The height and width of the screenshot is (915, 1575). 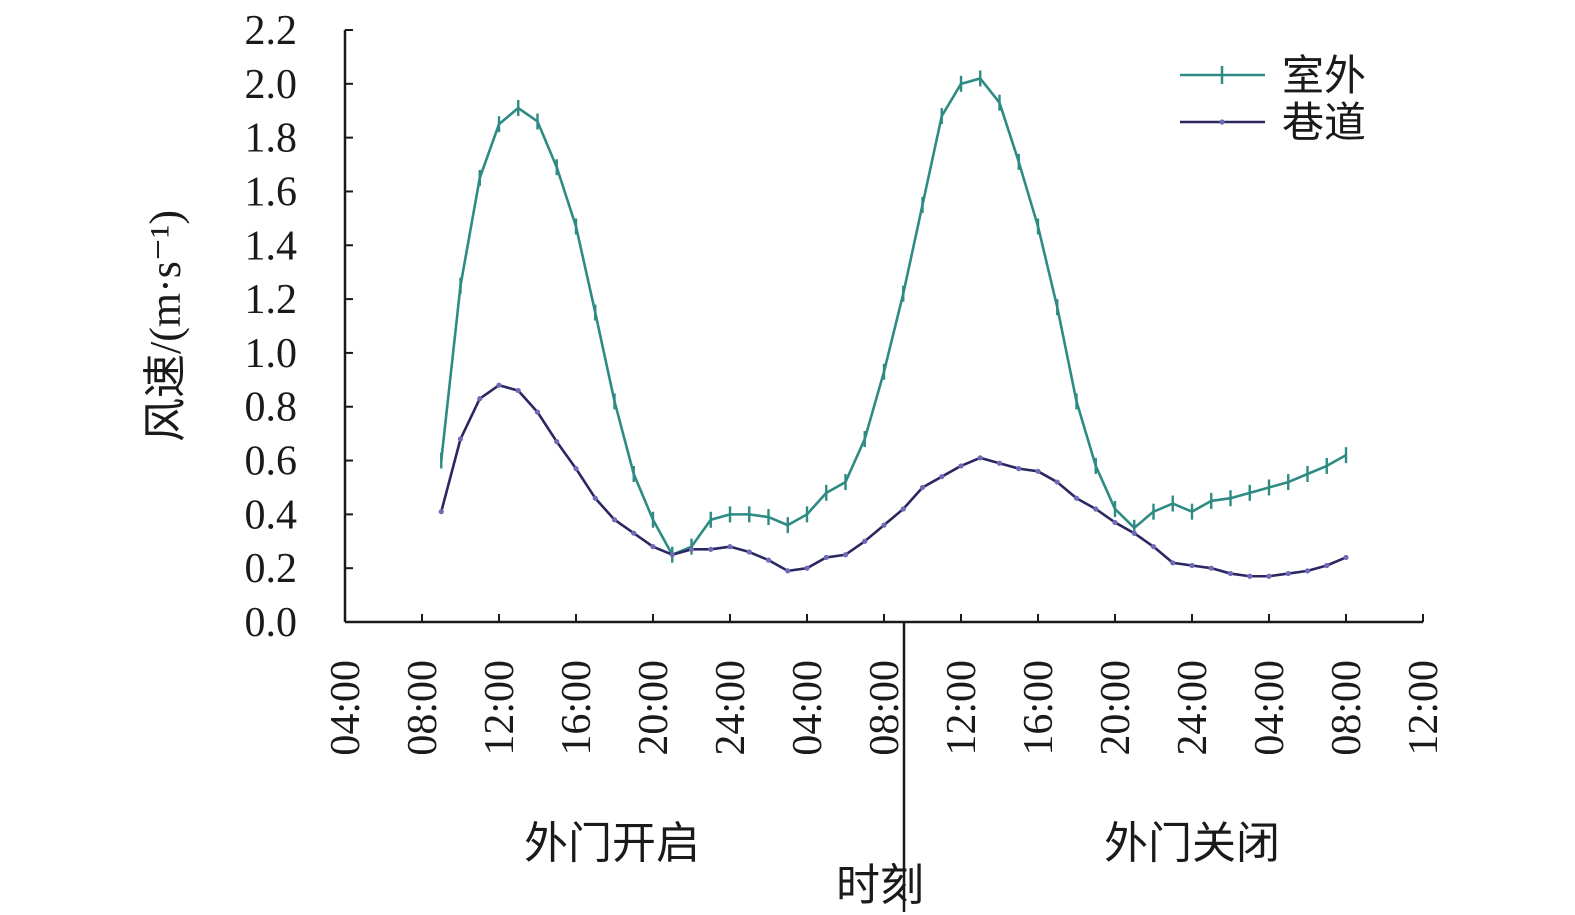 I want to click on y-tick-label: 2.2, so click(x=271, y=31).